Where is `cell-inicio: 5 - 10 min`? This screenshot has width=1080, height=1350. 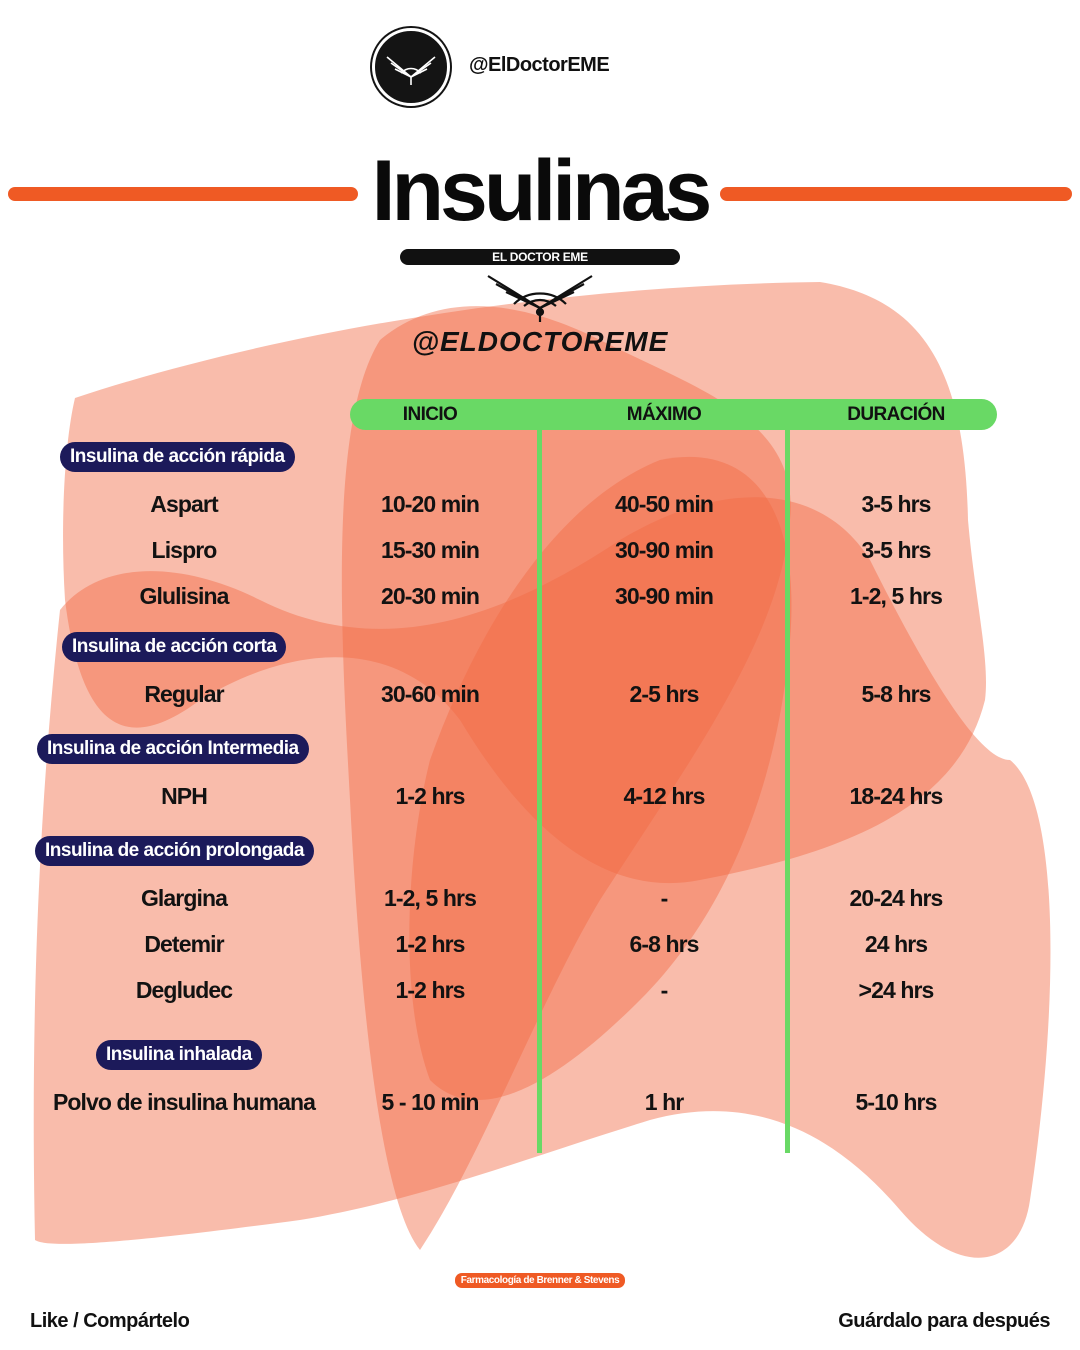 cell-inicio: 5 - 10 min is located at coordinates (430, 1102).